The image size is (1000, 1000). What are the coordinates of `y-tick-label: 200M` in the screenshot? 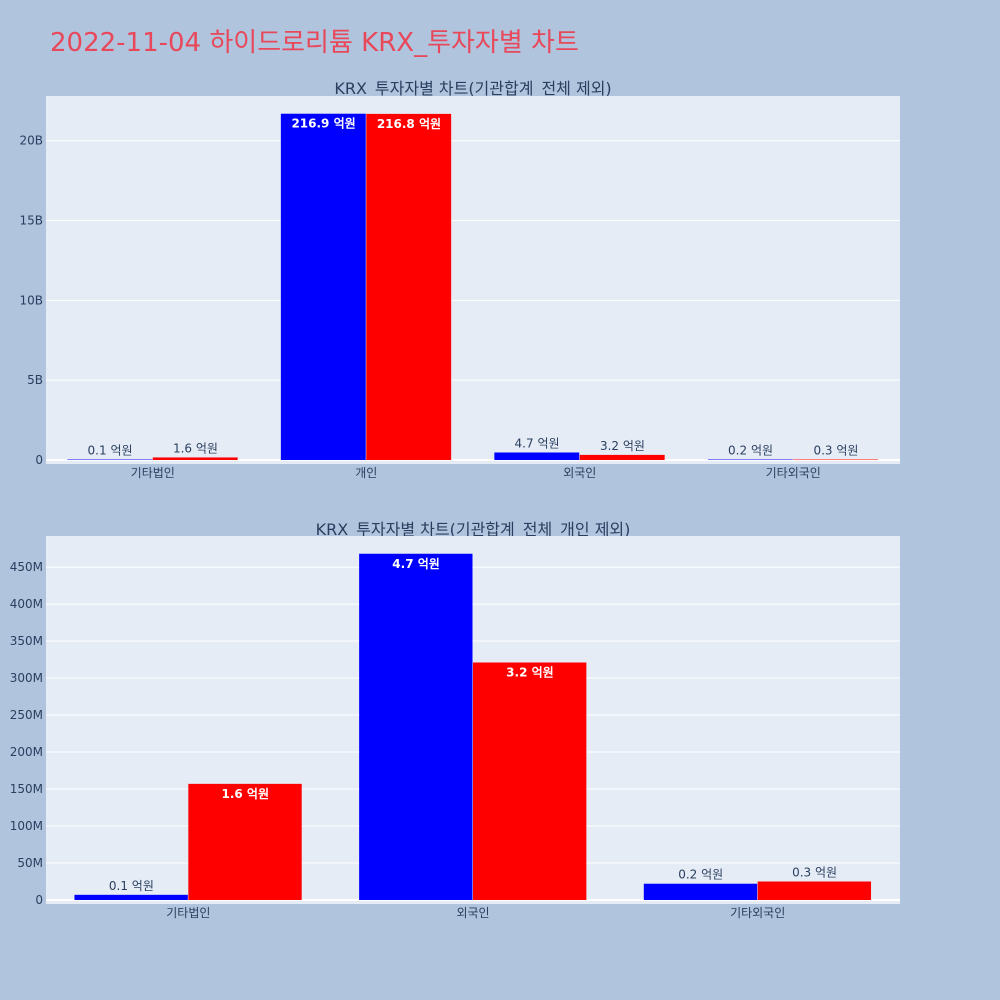 It's located at (26, 752).